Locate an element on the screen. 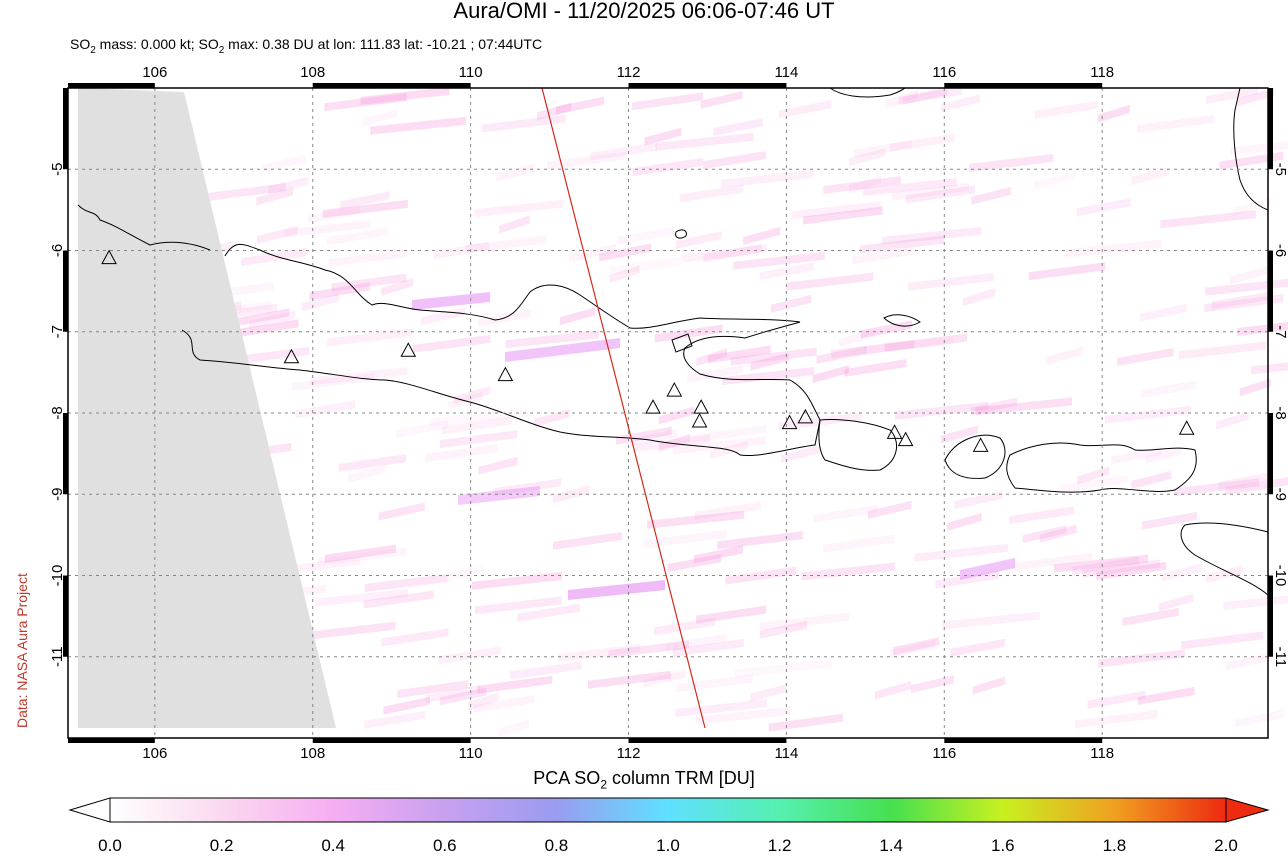 The width and height of the screenshot is (1288, 856). subtitle-mid: mass: 0.000 kt; SO is located at coordinates (157, 44).